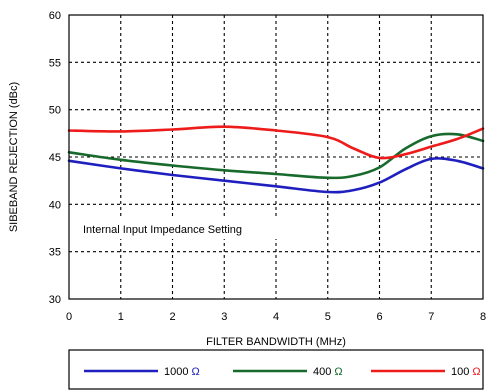  What do you see at coordinates (379, 317) in the screenshot?
I see `x-tick-label: 6` at bounding box center [379, 317].